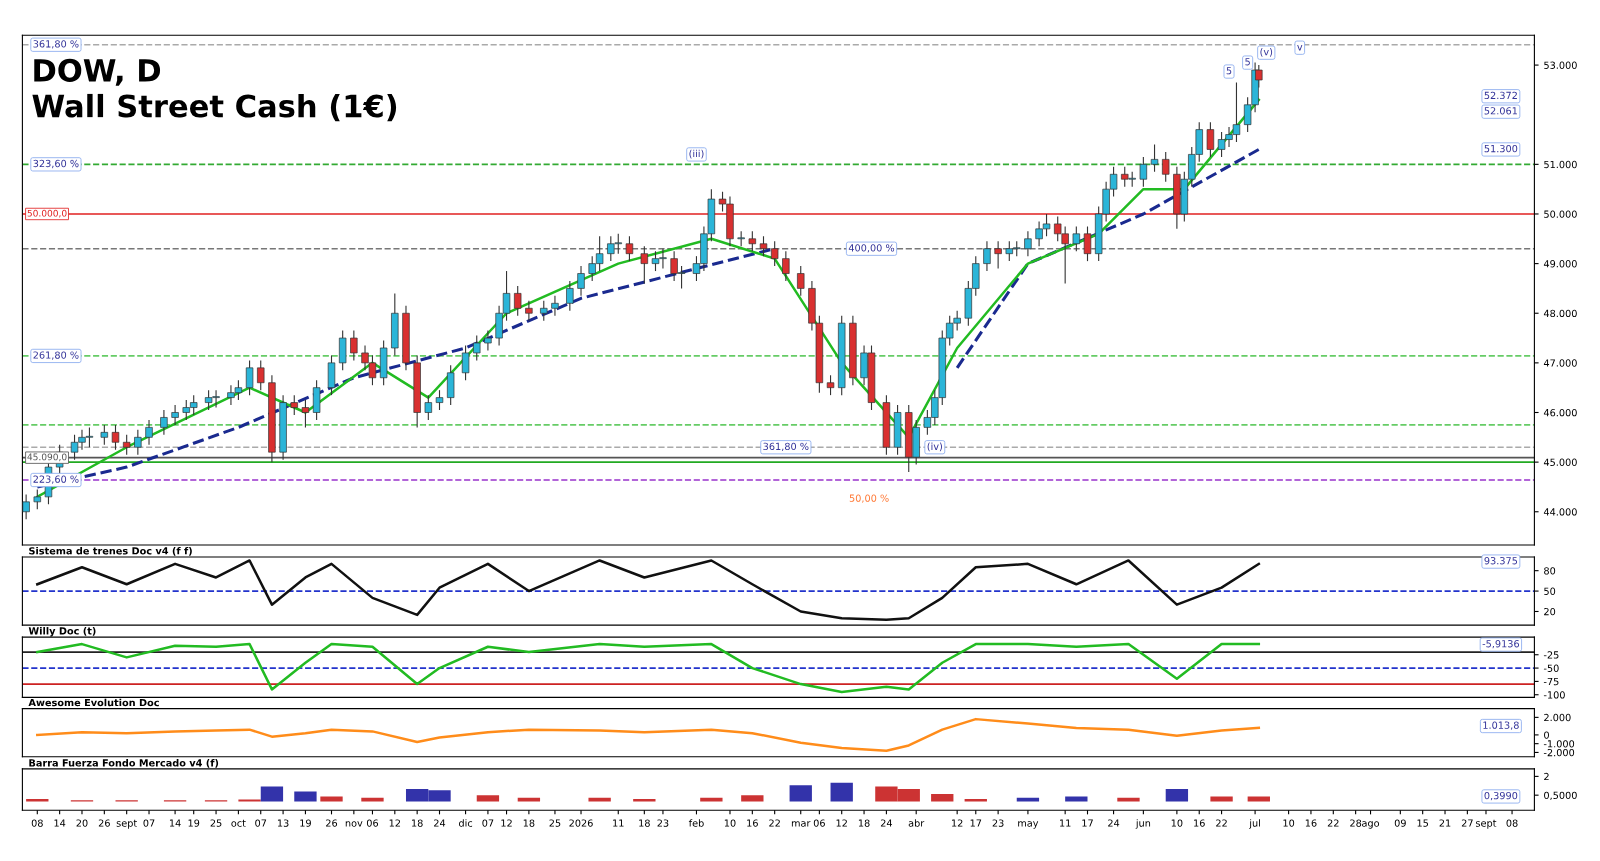 The width and height of the screenshot is (1600, 861). Describe the element at coordinates (110, 551) in the screenshot. I see `chart-title: Sistema de trenes Doc v4 (f f)` at that location.